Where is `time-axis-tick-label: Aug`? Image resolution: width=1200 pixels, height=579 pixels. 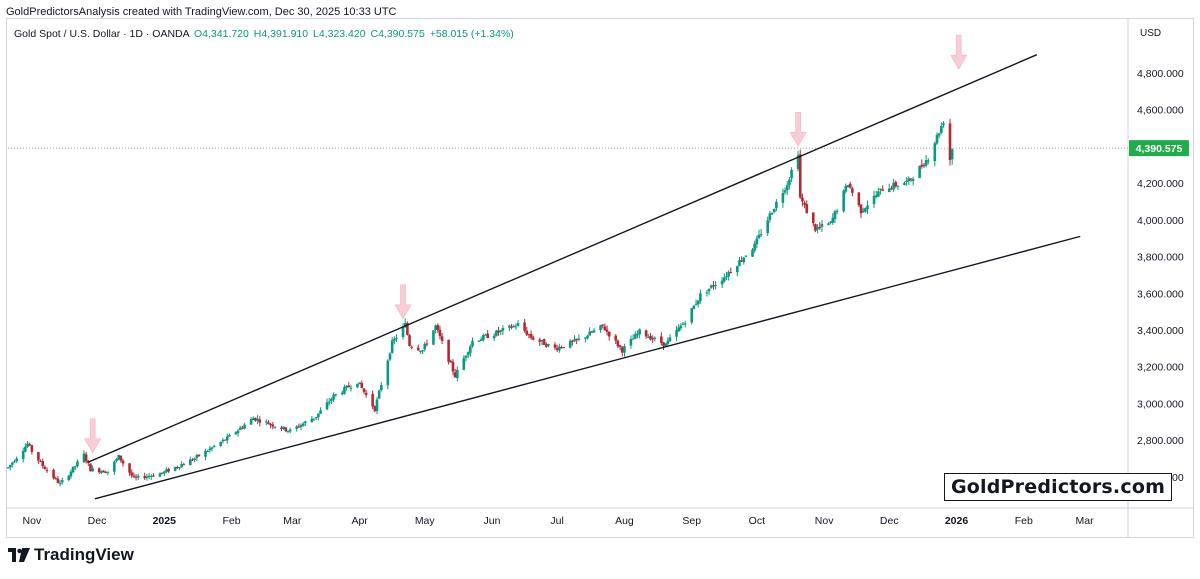
time-axis-tick-label: Aug is located at coordinates (624, 521).